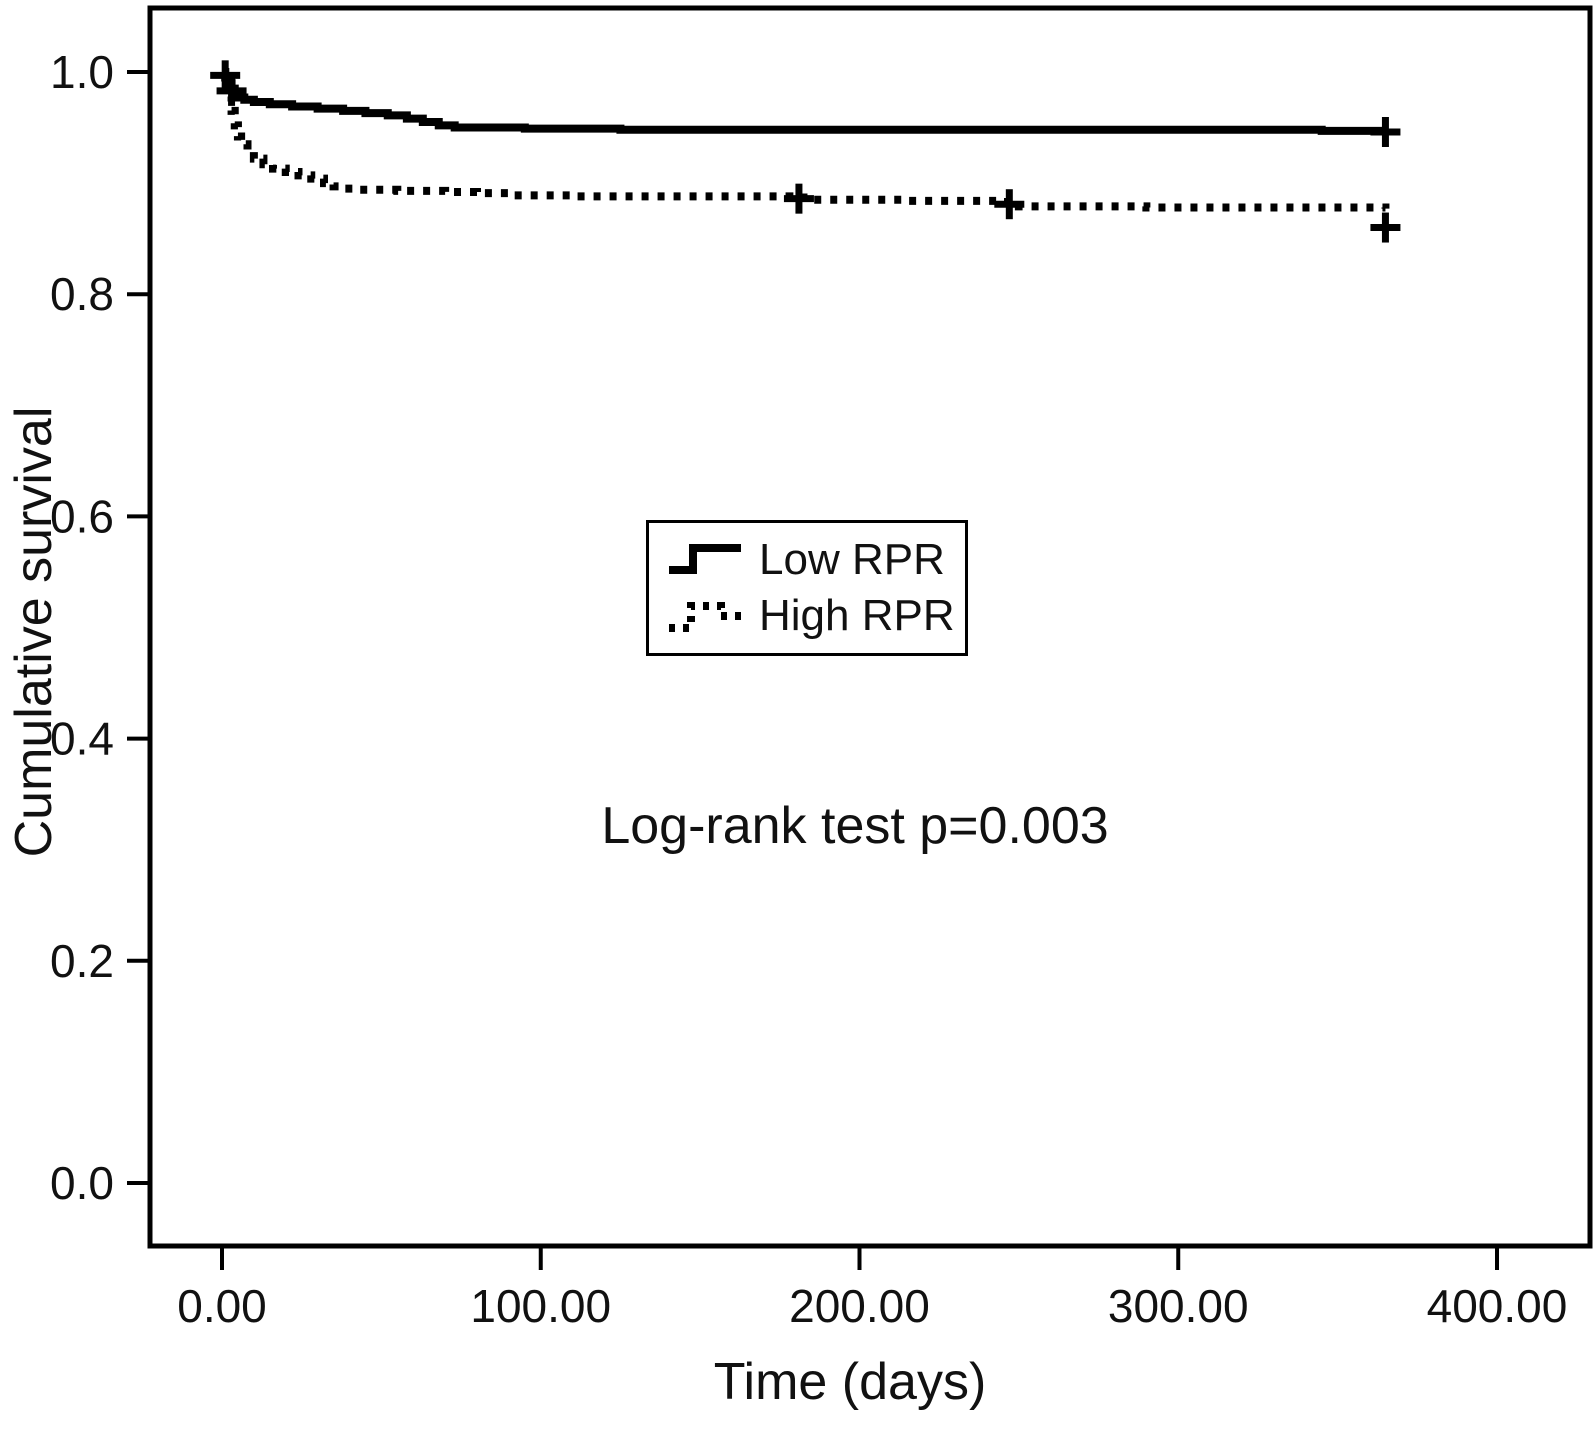 The height and width of the screenshot is (1434, 1594). What do you see at coordinates (222, 1306) in the screenshot?
I see `x-tick-label: 0.00` at bounding box center [222, 1306].